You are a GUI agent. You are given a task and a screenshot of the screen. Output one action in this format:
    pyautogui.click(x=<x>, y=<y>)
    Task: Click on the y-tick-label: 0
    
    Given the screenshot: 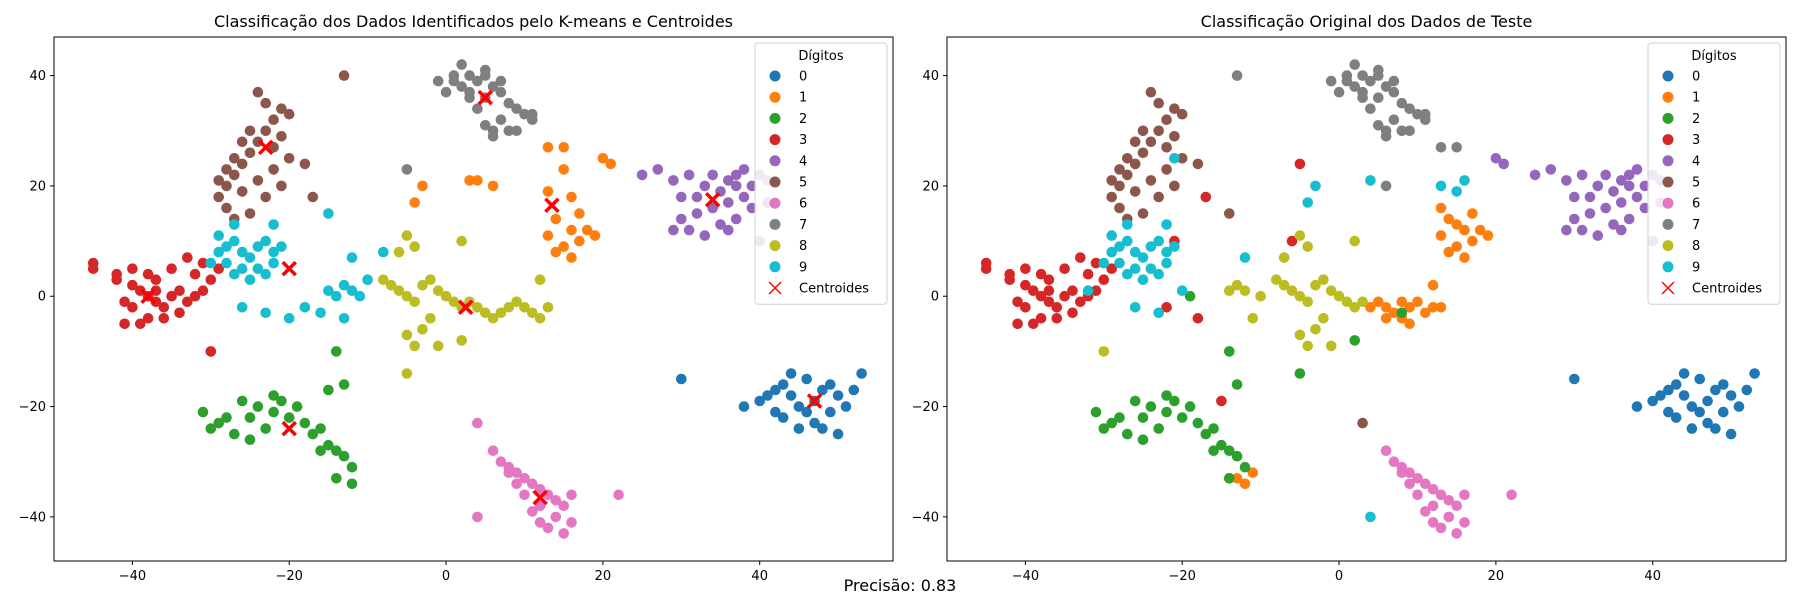 What is the action you would take?
    pyautogui.click(x=42, y=297)
    